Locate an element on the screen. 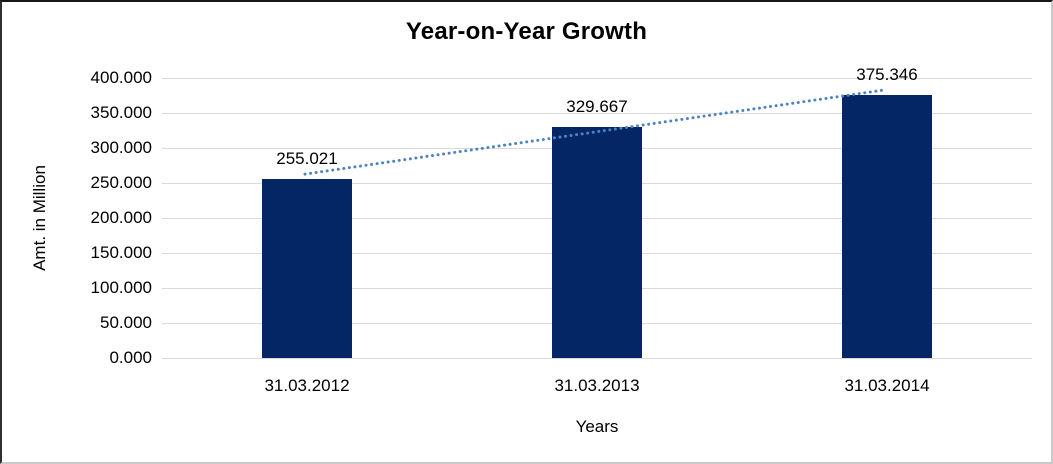 Image resolution: width=1053 pixels, height=464 pixels. bar-data-label: 255.021 is located at coordinates (307, 159).